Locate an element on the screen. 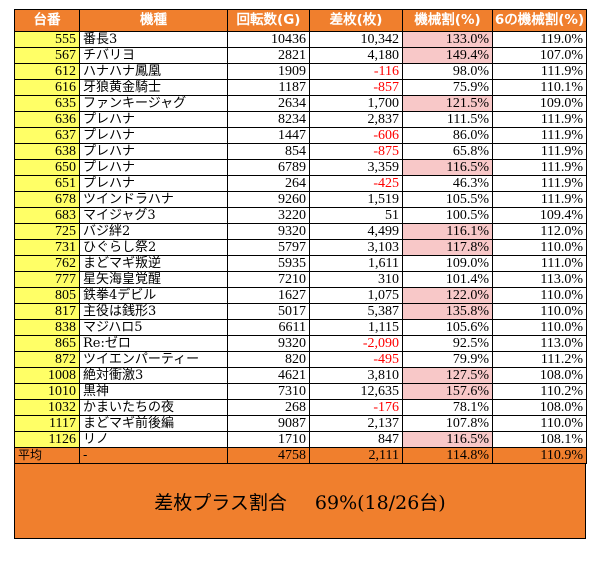 Image resolution: width=605 pixels, height=562 pixels. table-row: 805 鉄拳4デビル 1627 1,075 122.0% 110.0% is located at coordinates (300, 295).